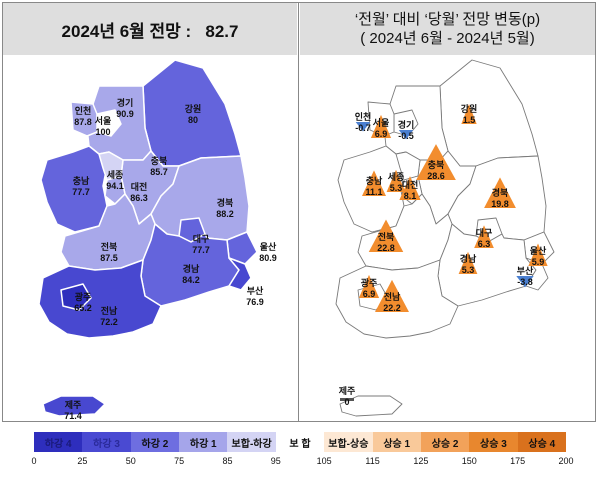  Describe the element at coordinates (203, 442) in the screenshot. I see `legend-item: 하강 1` at that location.